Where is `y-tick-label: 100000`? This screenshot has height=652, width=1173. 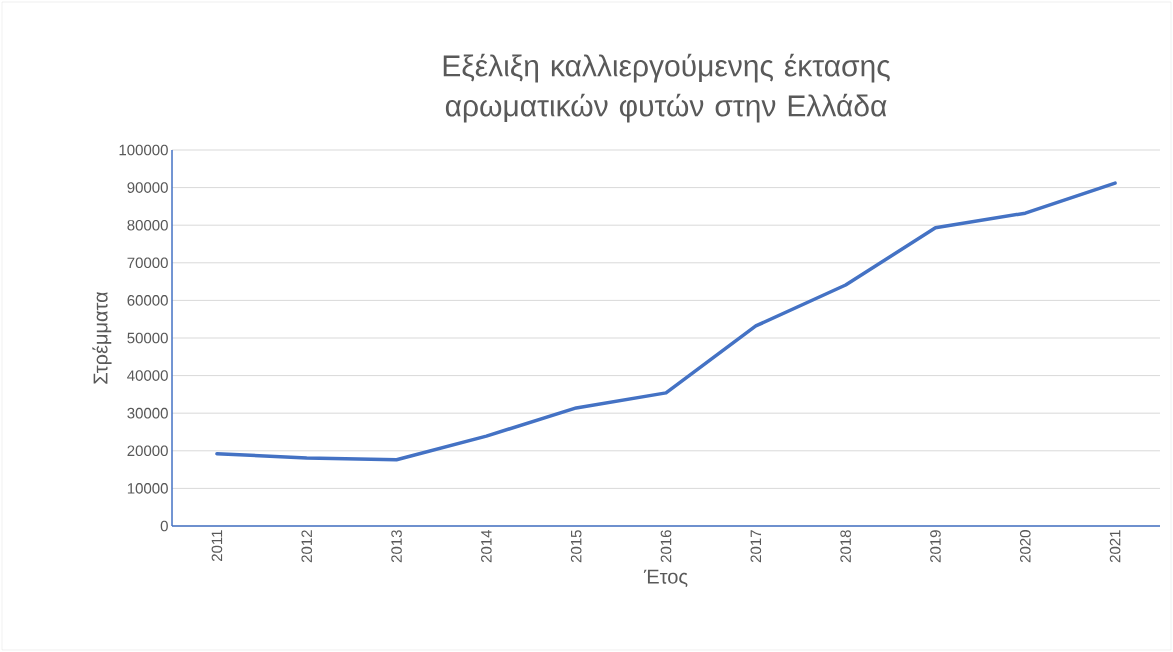
y-tick-label: 100000 is located at coordinates (143, 150).